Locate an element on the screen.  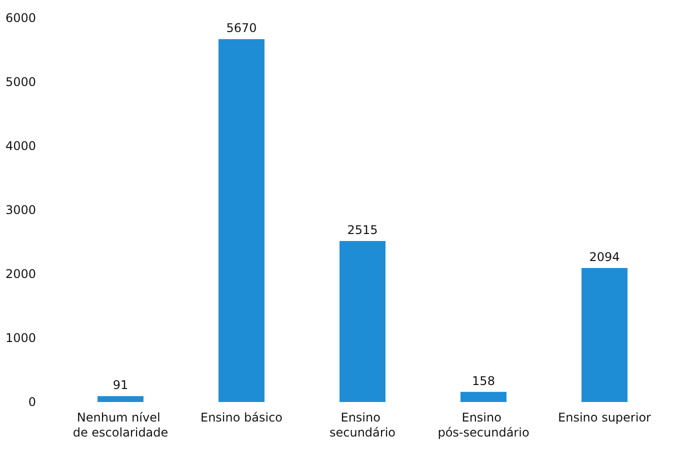
data-label: 2094 is located at coordinates (604, 257).